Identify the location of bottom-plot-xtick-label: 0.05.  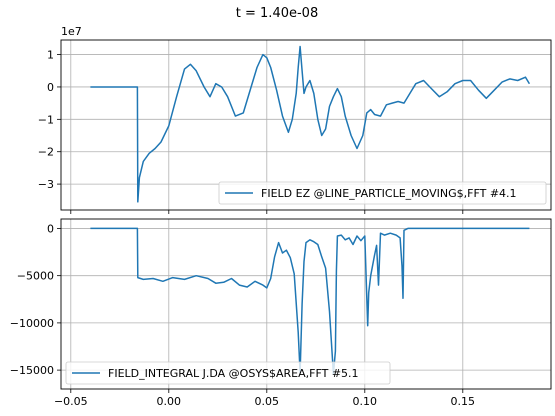
(267, 401).